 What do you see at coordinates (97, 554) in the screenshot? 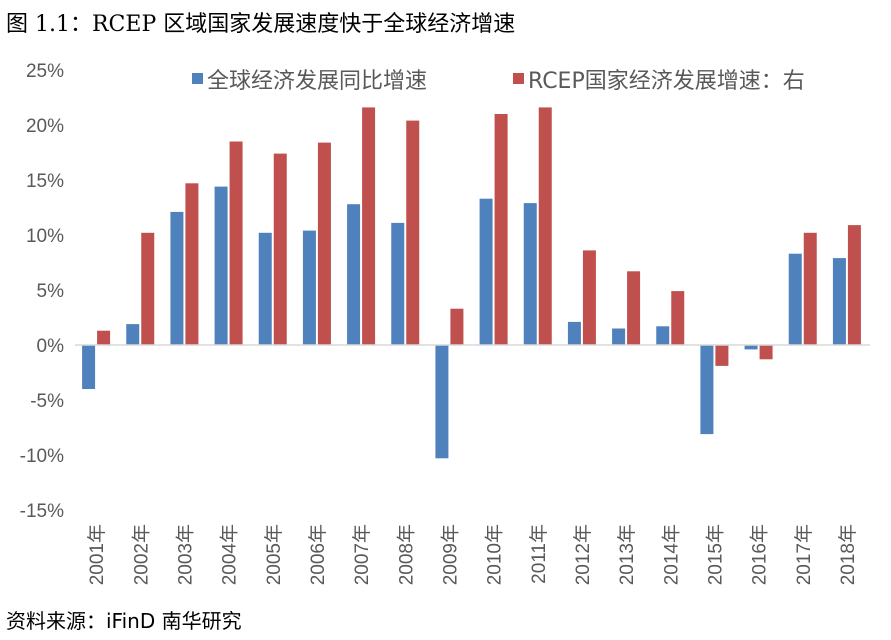
I see `x-tick-label: 2001年` at bounding box center [97, 554].